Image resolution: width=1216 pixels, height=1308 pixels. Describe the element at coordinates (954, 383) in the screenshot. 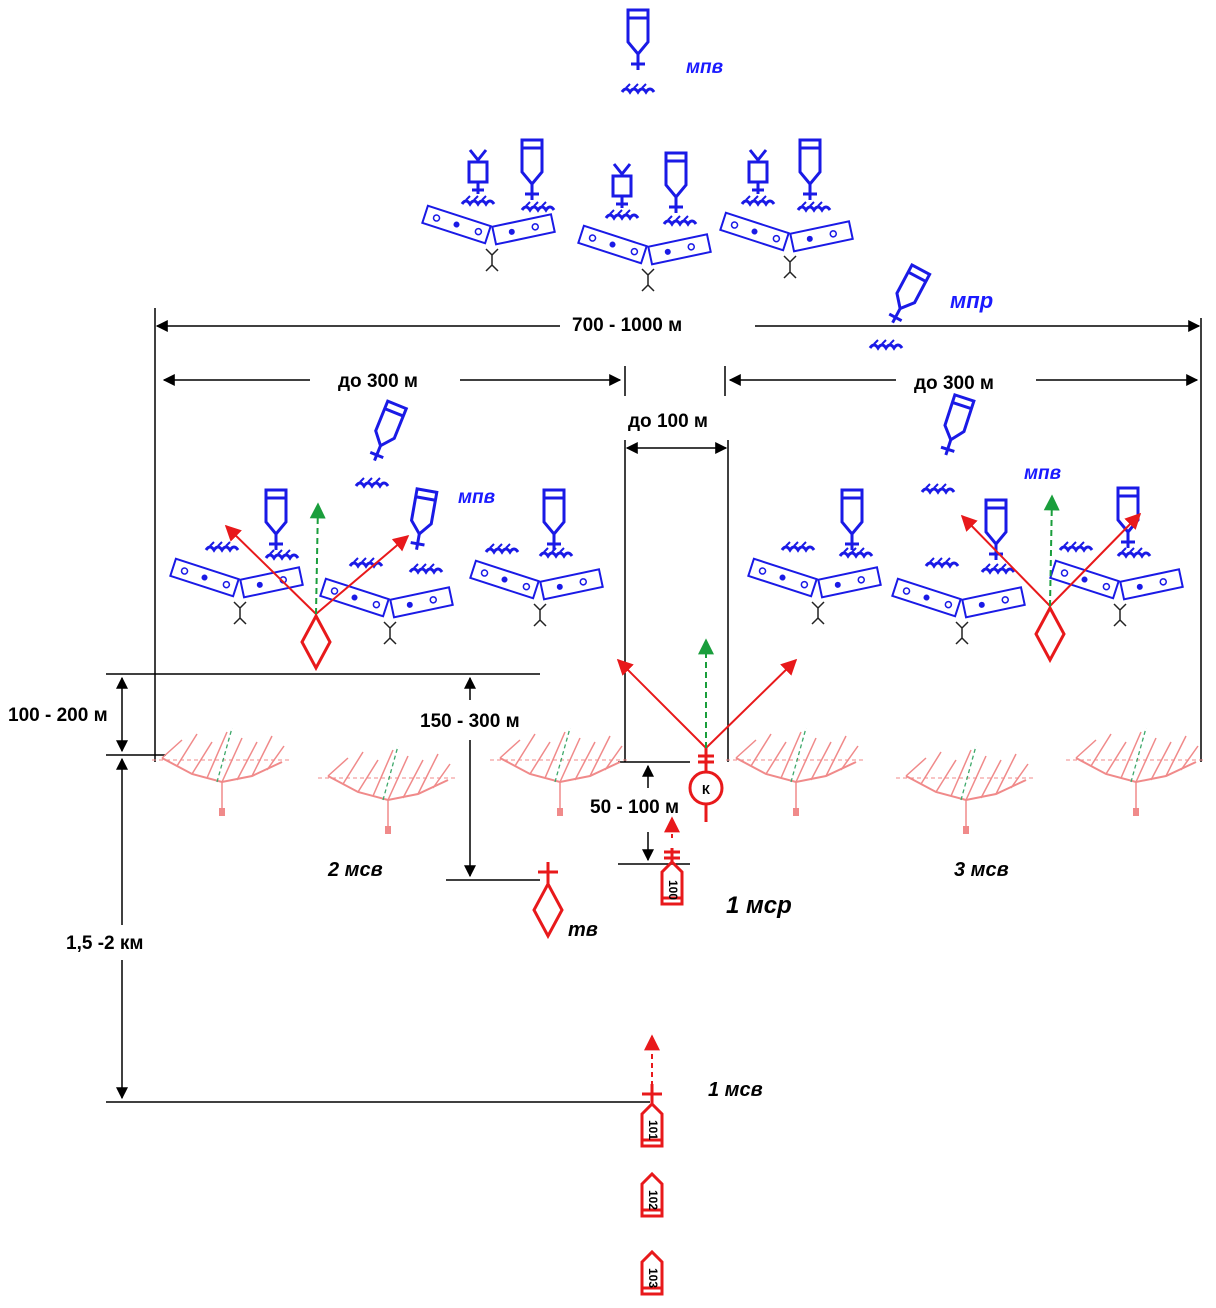

I see `dim-flank-right: до 300 м` at that location.